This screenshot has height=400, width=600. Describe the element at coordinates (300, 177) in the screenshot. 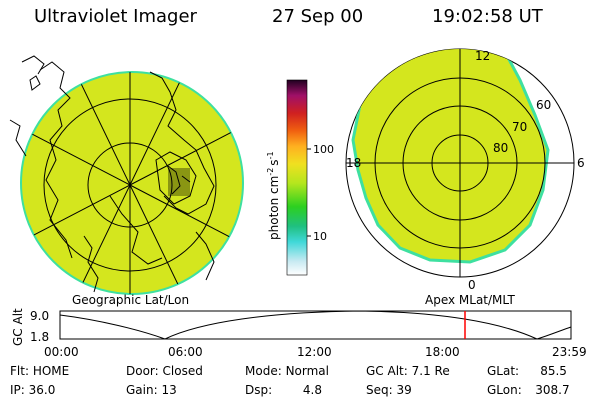

I see `colorbar: 100 10 photon cm-2s-1` at that location.